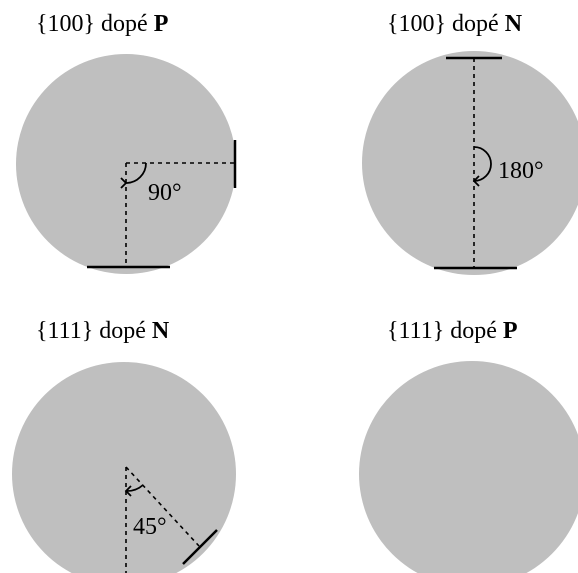 This screenshot has height=573, width=578. I want to click on secondary-flat, so click(200, 547).